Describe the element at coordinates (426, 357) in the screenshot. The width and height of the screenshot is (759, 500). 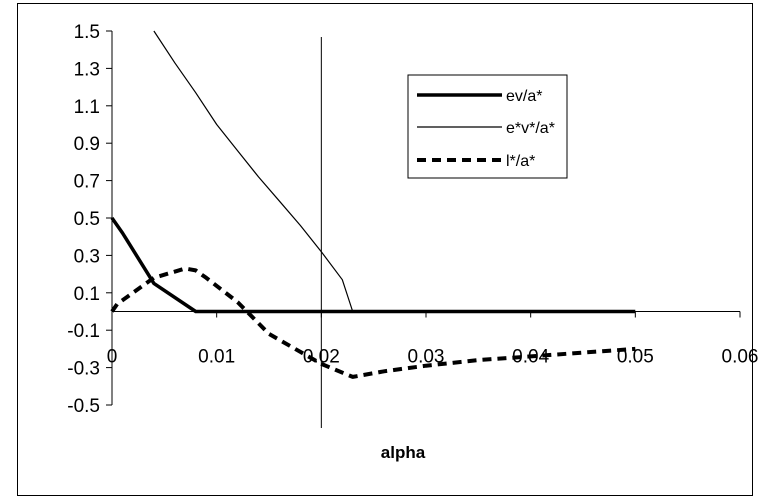
I see `x-tick-label: 0.03` at that location.